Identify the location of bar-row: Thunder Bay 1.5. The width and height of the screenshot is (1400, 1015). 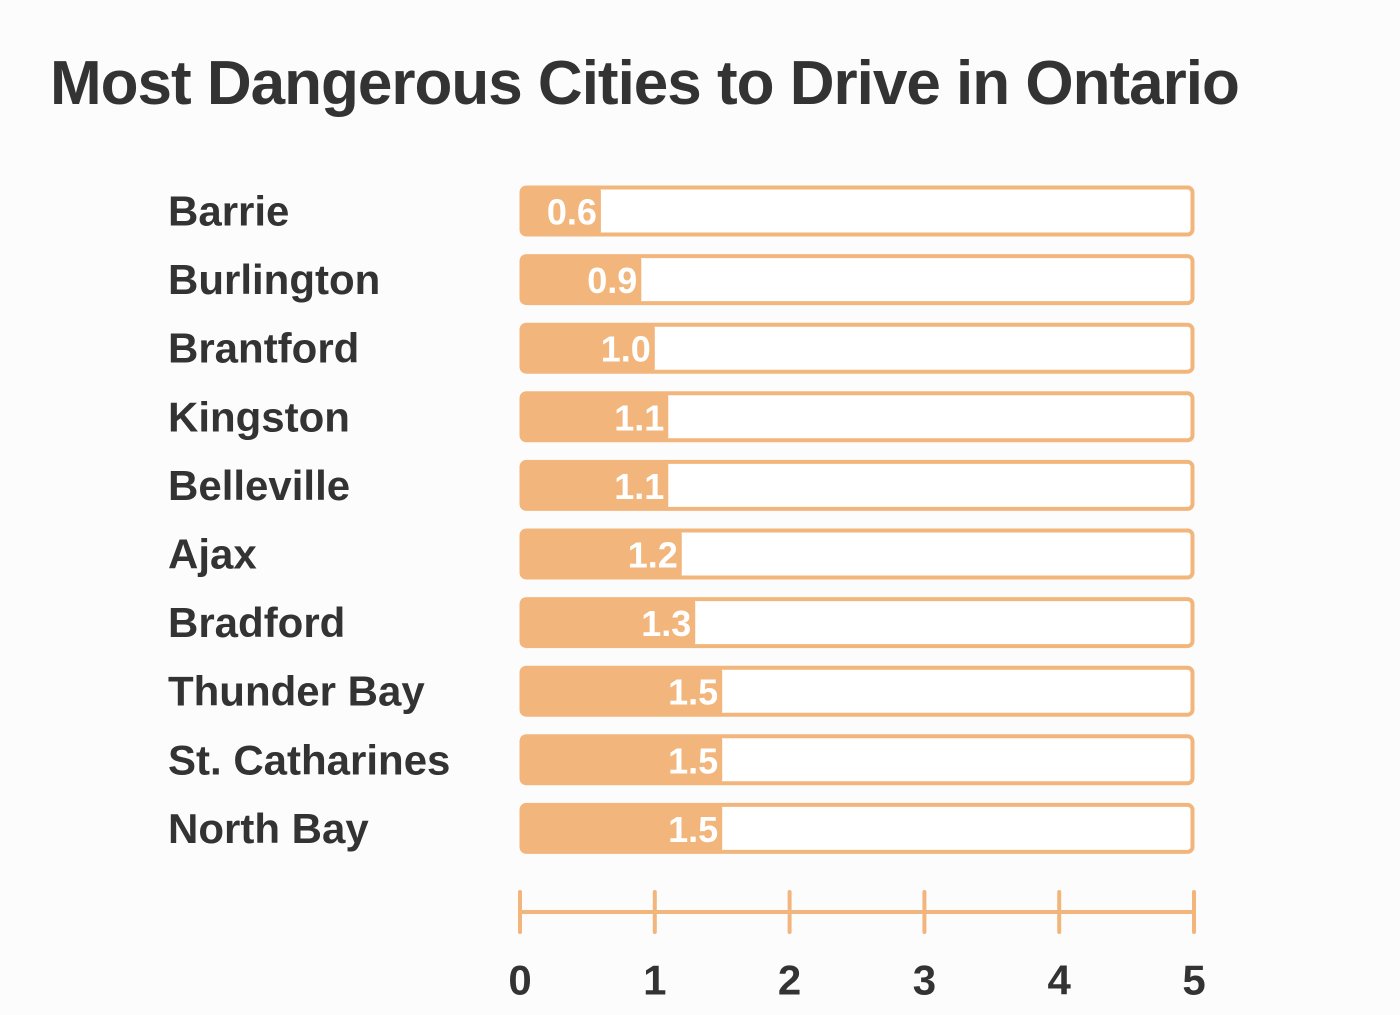
(681, 691).